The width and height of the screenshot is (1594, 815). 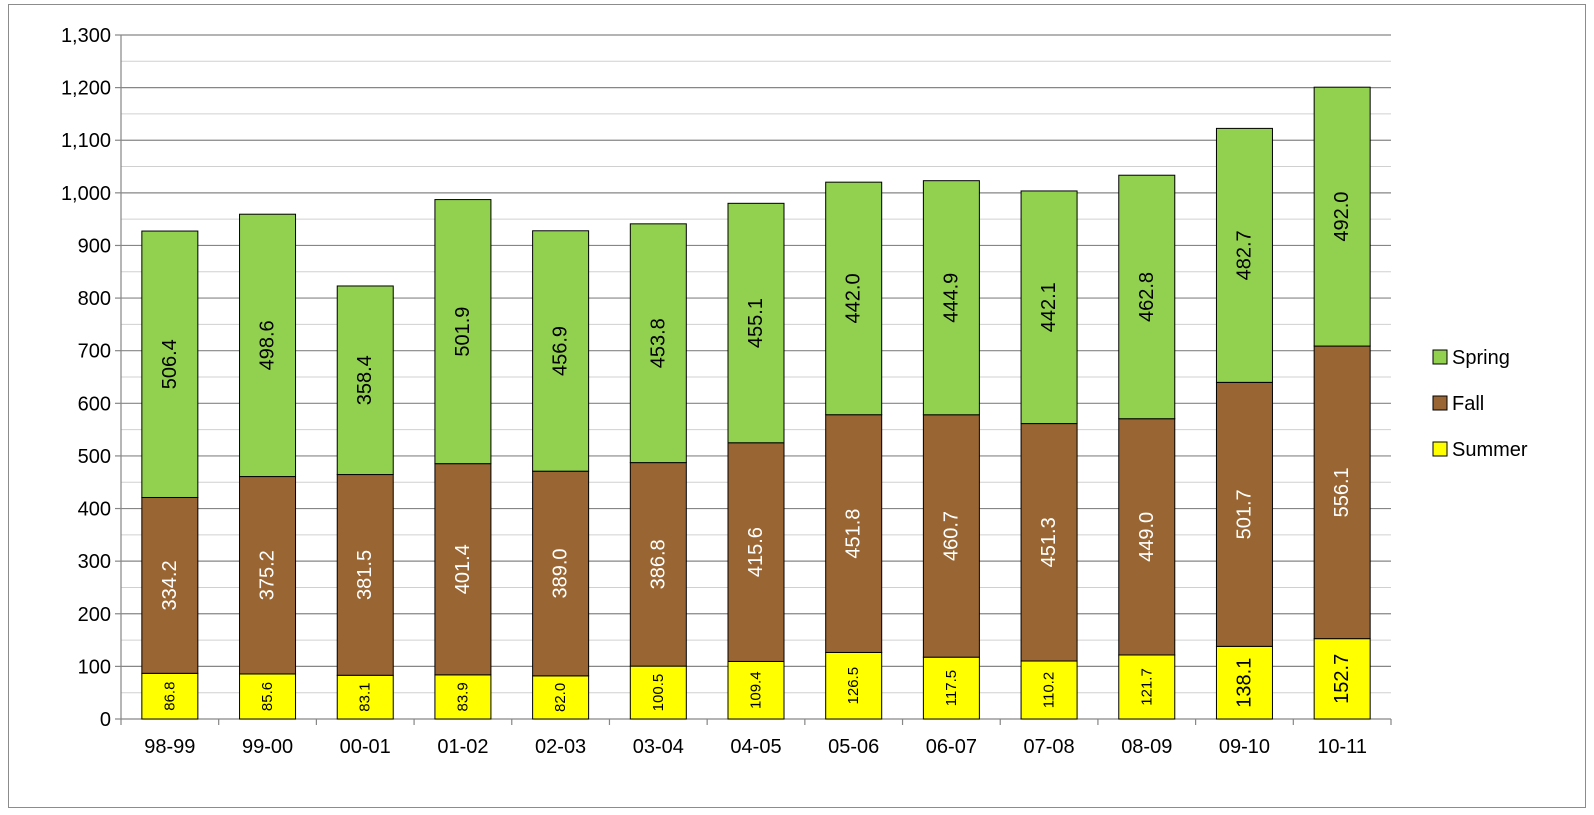 I want to click on x-tick-label: 07-08, so click(x=1048, y=747).